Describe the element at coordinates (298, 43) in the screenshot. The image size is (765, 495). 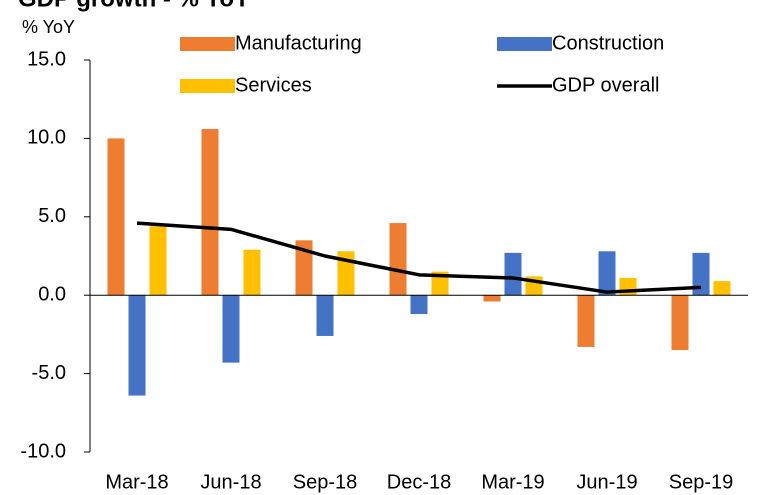
I see `legend-label: Manufacturing` at that location.